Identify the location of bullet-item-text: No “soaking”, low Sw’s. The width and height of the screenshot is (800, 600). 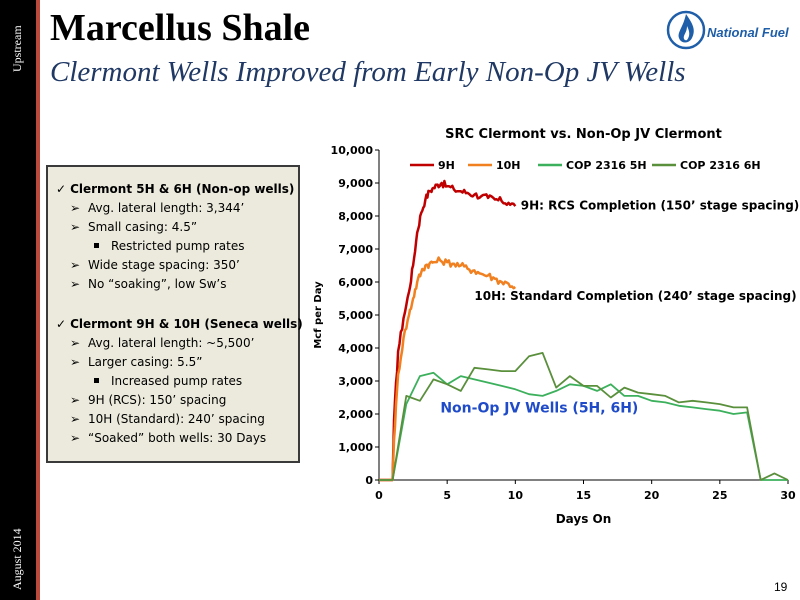
(157, 284).